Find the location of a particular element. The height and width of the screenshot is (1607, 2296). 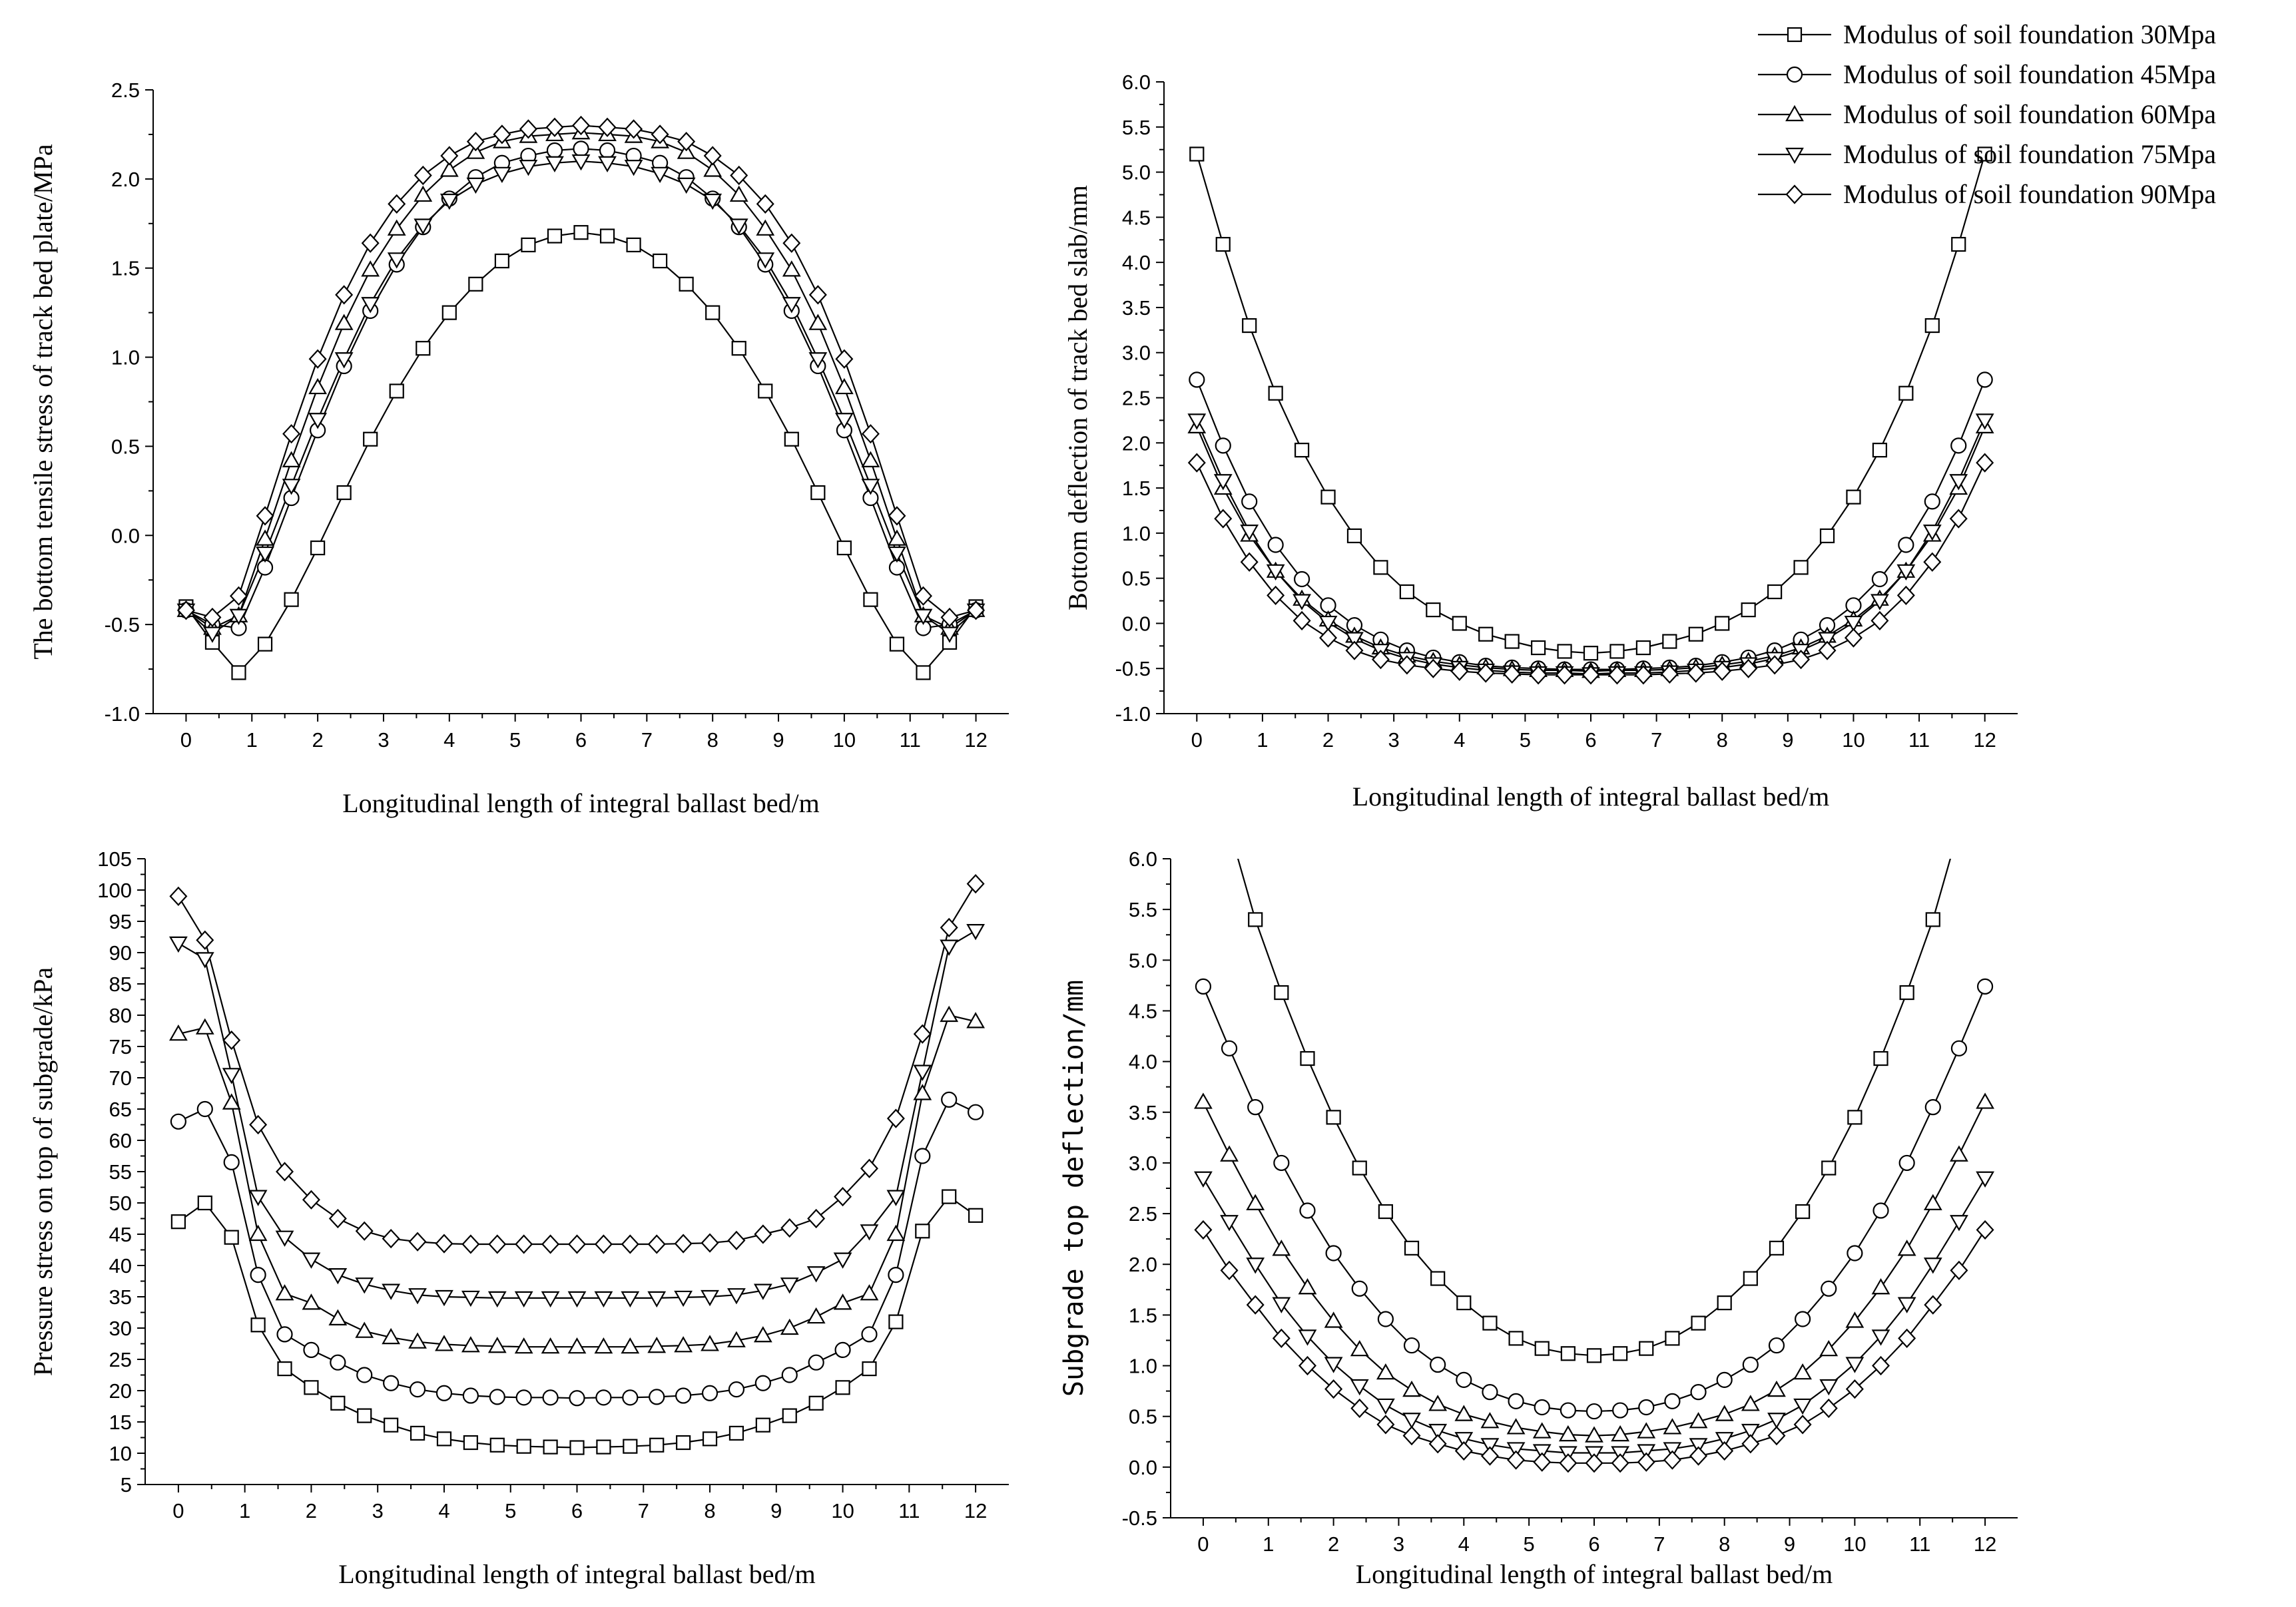

y-axis-title: Pressure stress on top of subgrade/kPa is located at coordinates (43, 1172).